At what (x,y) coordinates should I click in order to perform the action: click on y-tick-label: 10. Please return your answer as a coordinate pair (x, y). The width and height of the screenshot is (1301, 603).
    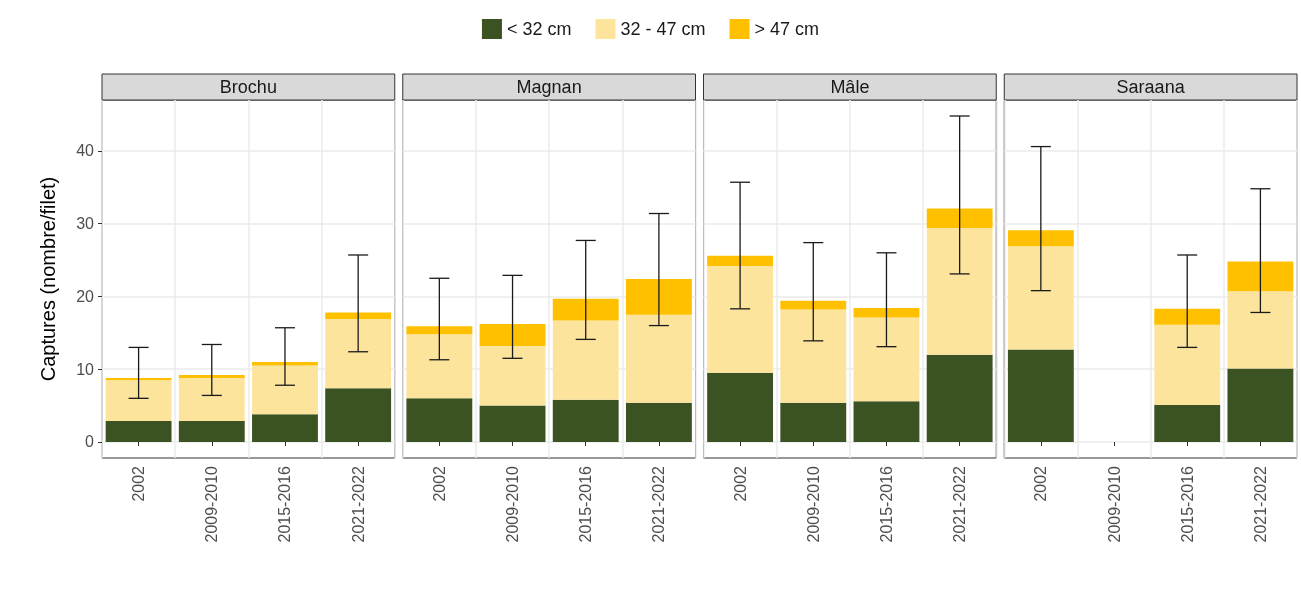
    Looking at the image, I should click on (85, 369).